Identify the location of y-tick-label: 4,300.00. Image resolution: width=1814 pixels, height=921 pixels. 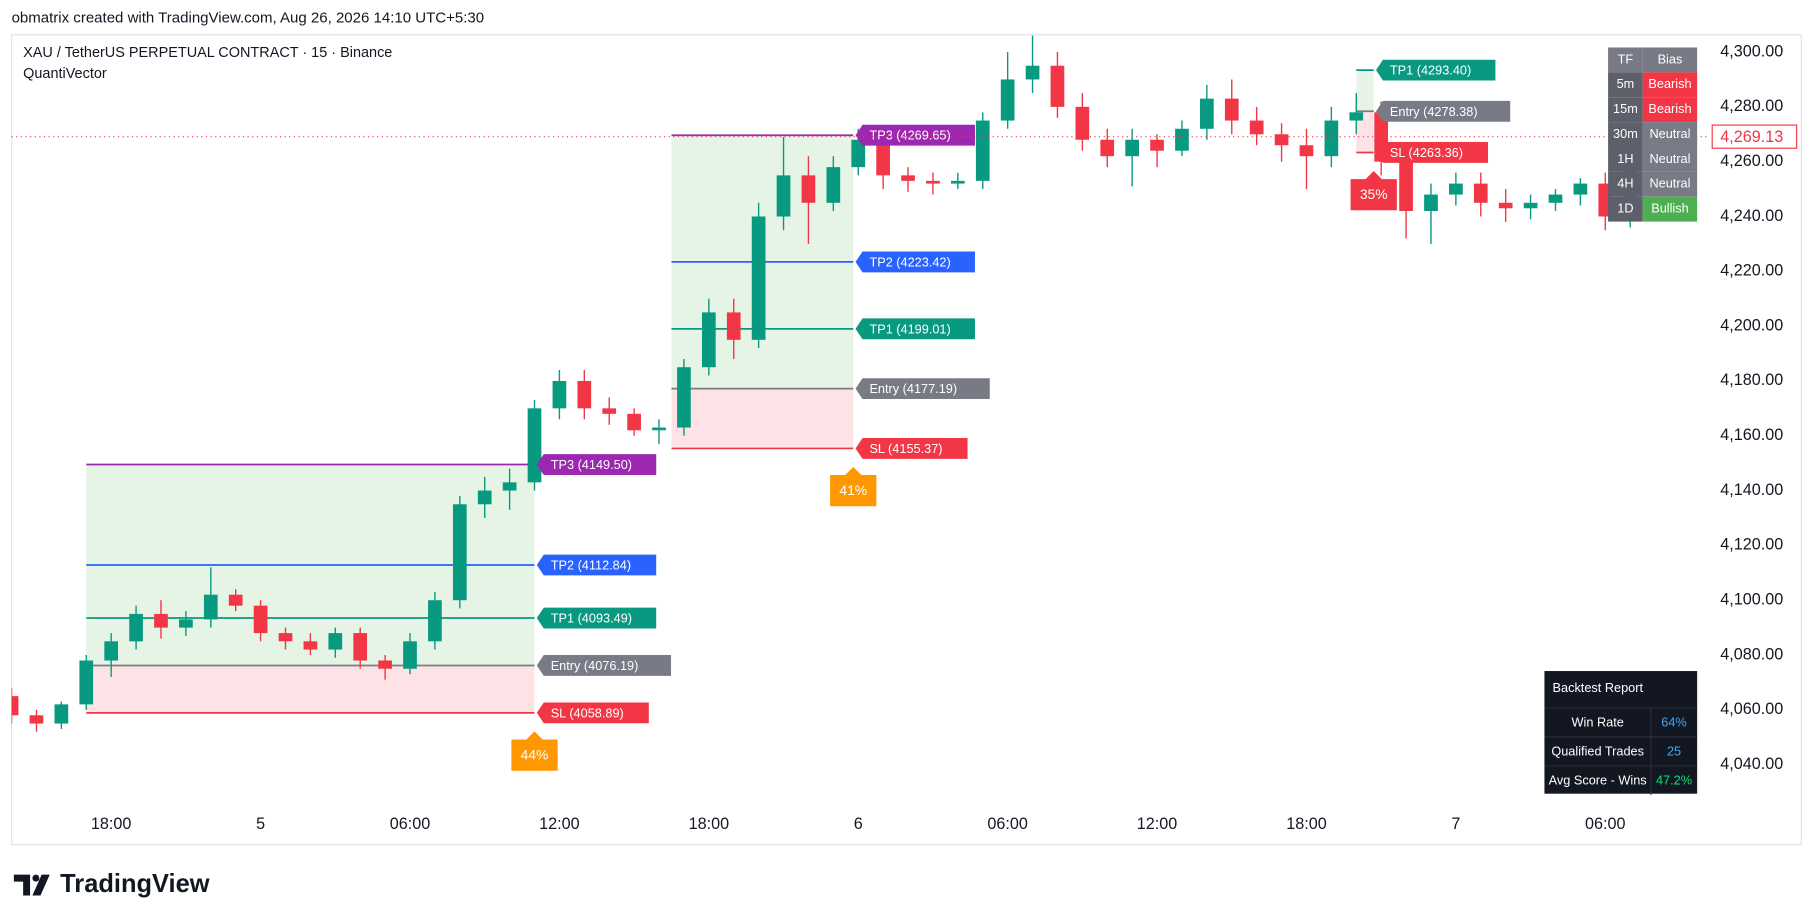
(1751, 51).